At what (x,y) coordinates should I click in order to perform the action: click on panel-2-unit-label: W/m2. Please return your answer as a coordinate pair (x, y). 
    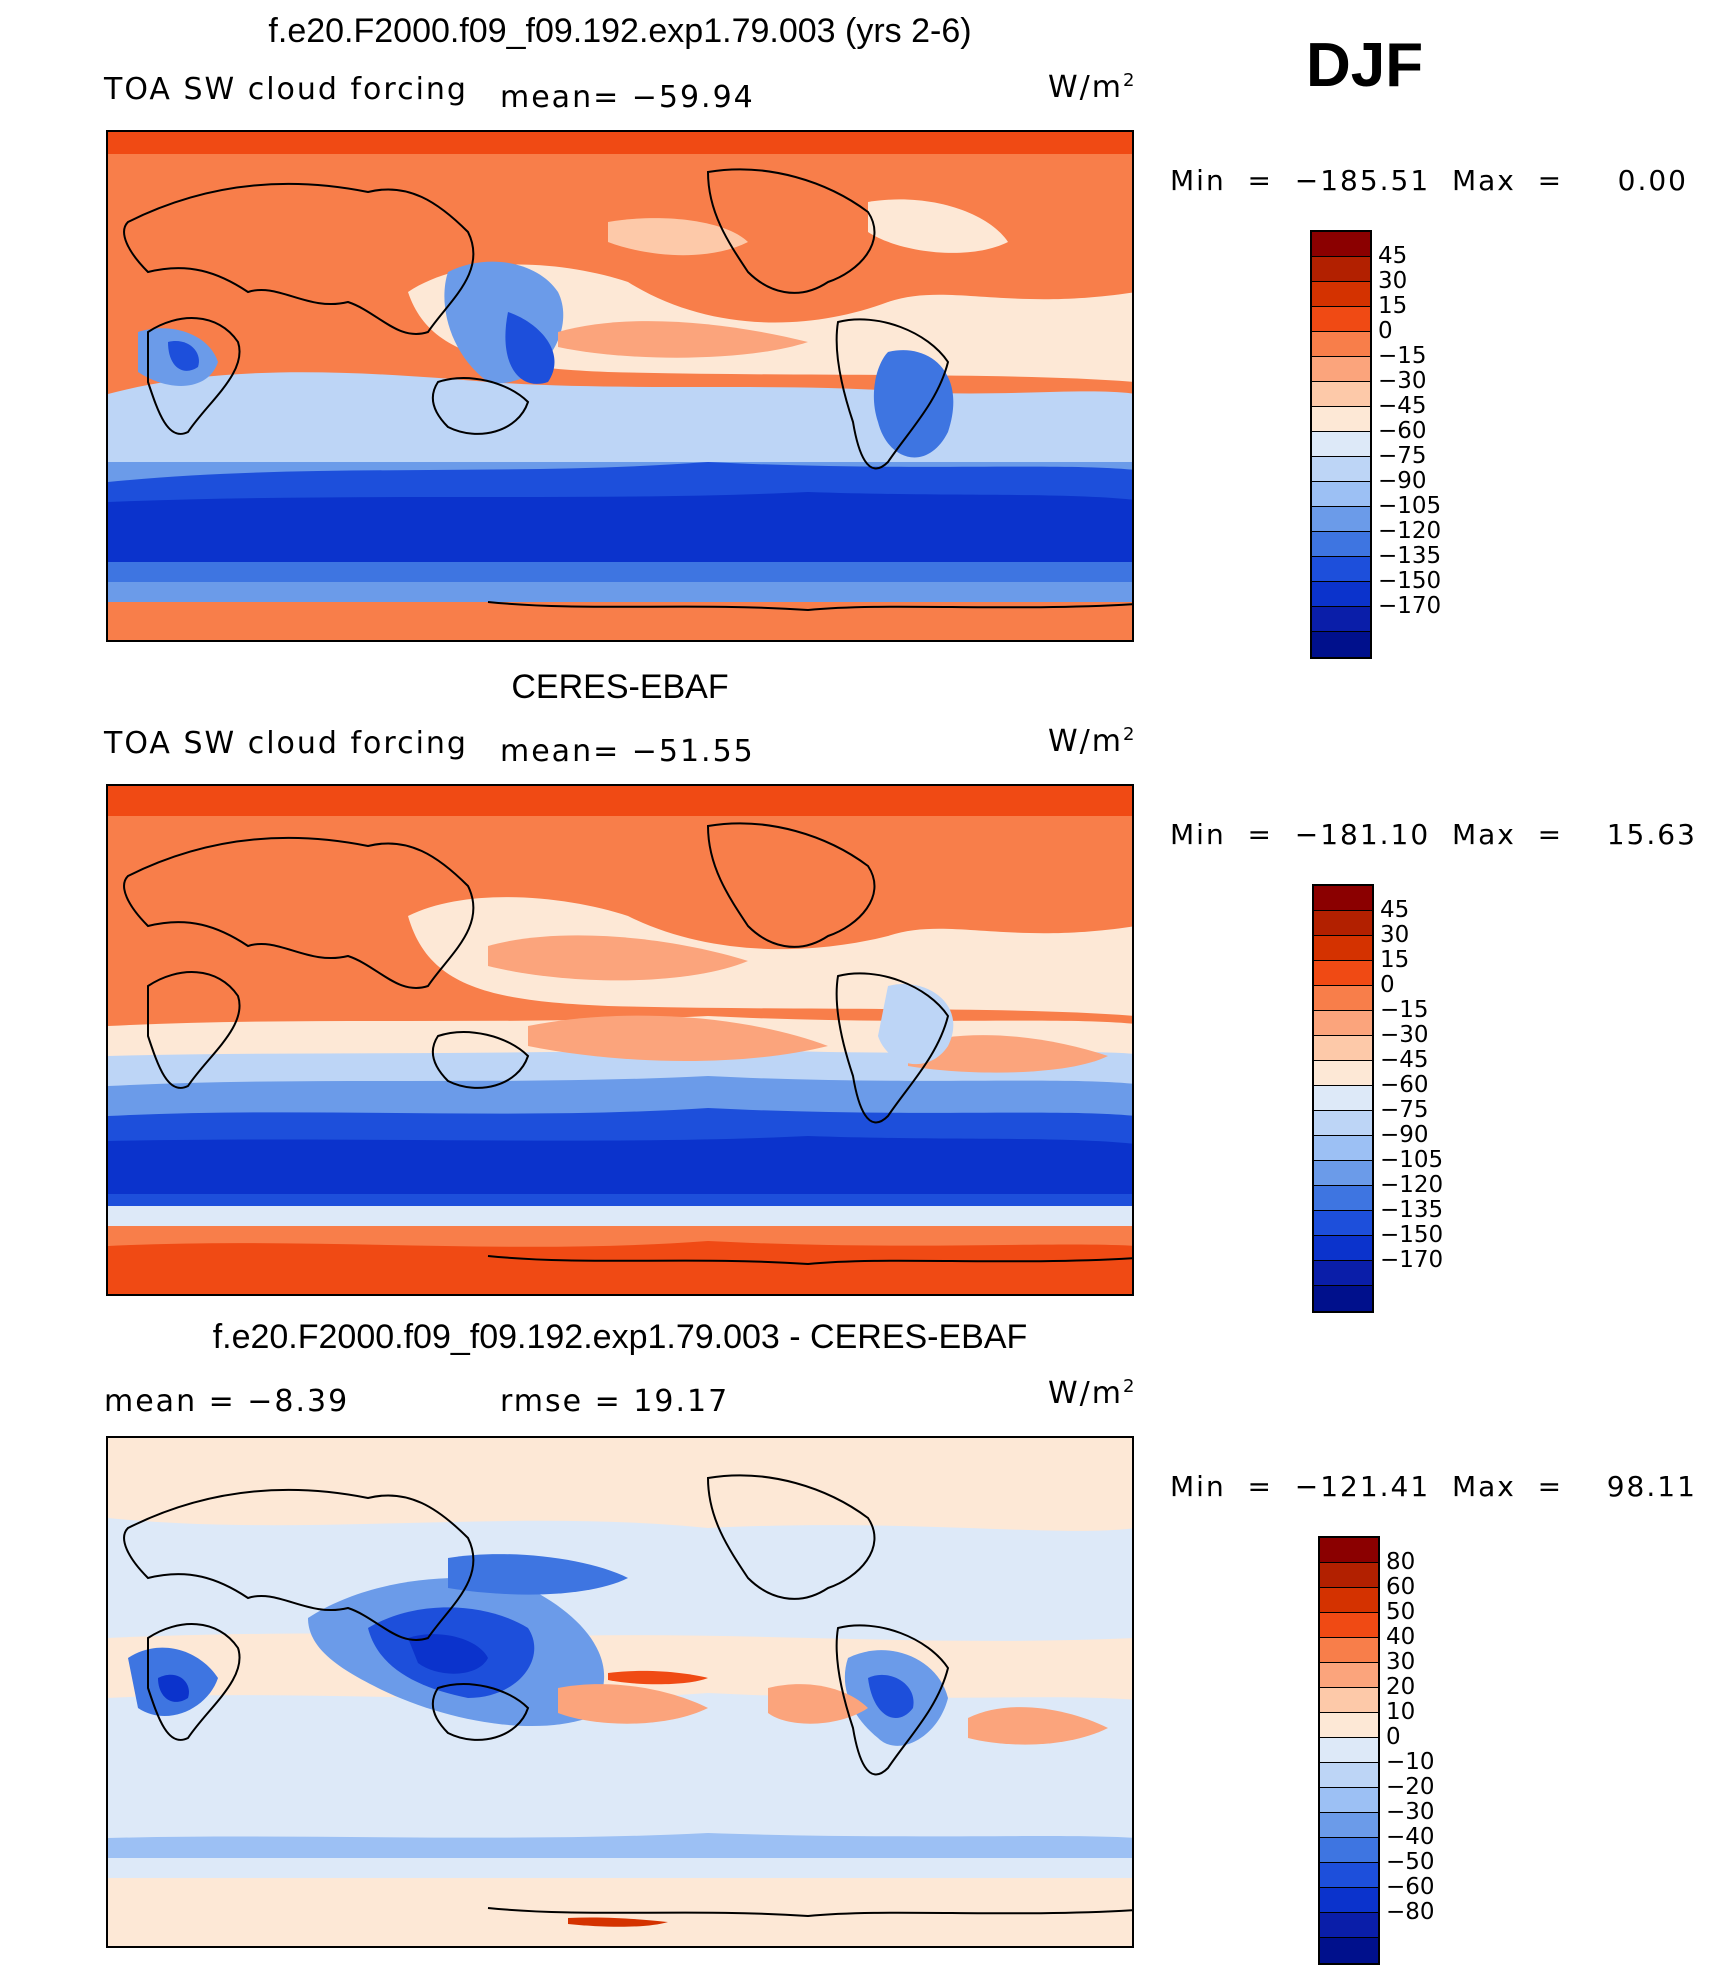
    Looking at the image, I should click on (1092, 741).